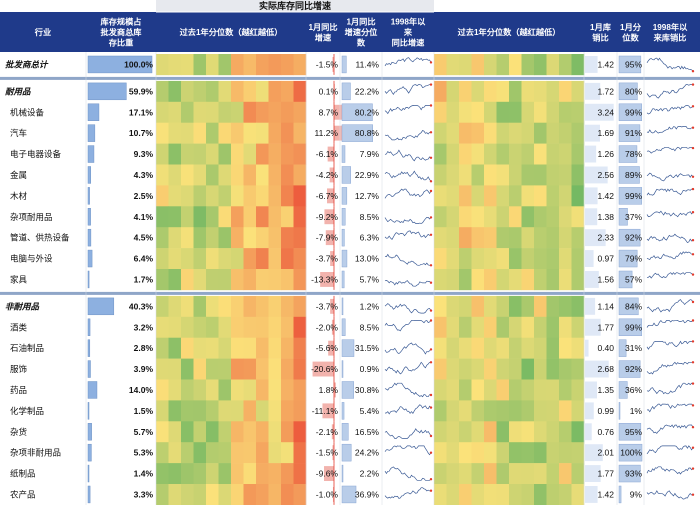  I want to click on ratio-value: 1.42, so click(605, 64).